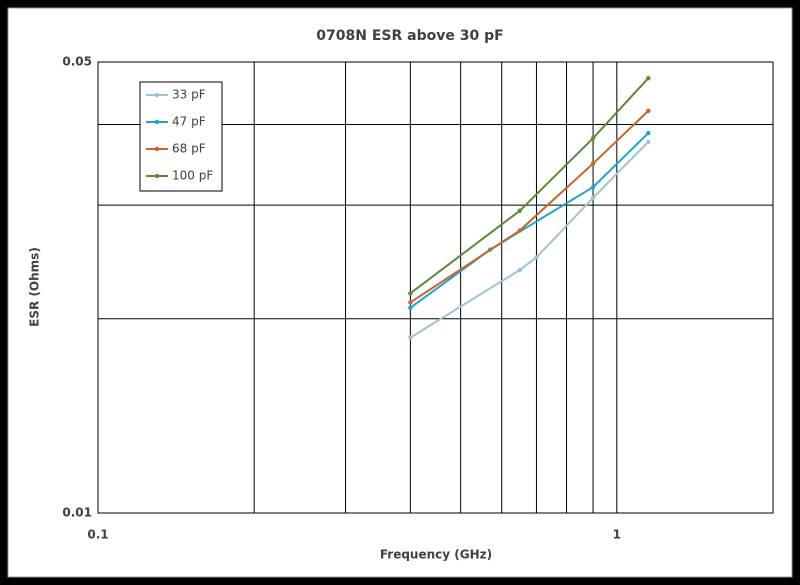 The image size is (800, 585). What do you see at coordinates (77, 62) in the screenshot?
I see `y-tick-label: 0.05` at bounding box center [77, 62].